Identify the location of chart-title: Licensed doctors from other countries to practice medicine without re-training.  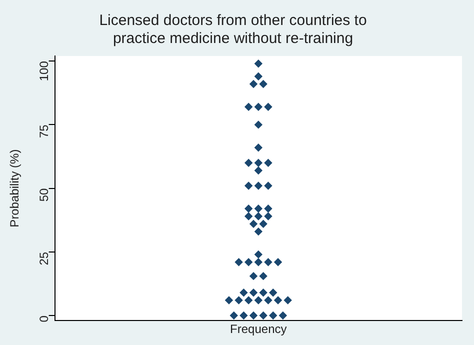
(233, 30).